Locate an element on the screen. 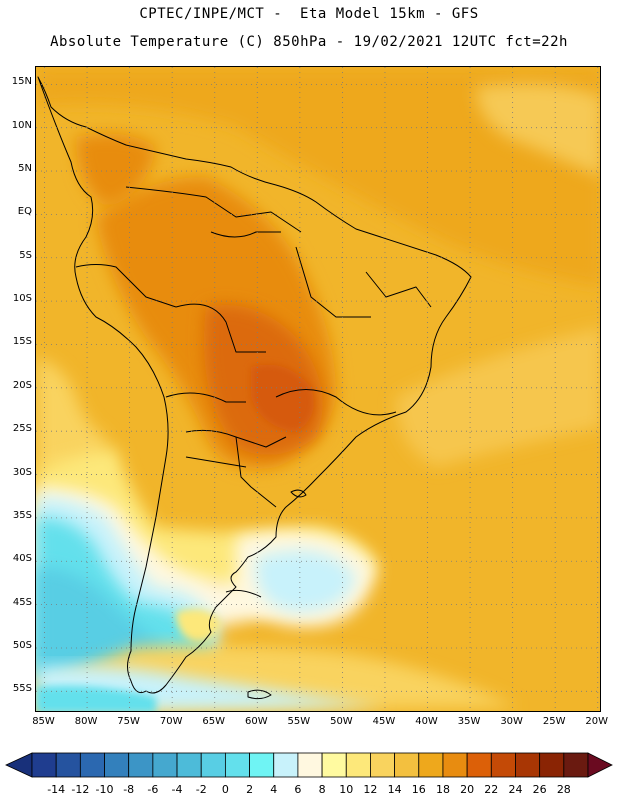 The width and height of the screenshot is (618, 800). colorbar-tick-label: 18 is located at coordinates (442, 789).